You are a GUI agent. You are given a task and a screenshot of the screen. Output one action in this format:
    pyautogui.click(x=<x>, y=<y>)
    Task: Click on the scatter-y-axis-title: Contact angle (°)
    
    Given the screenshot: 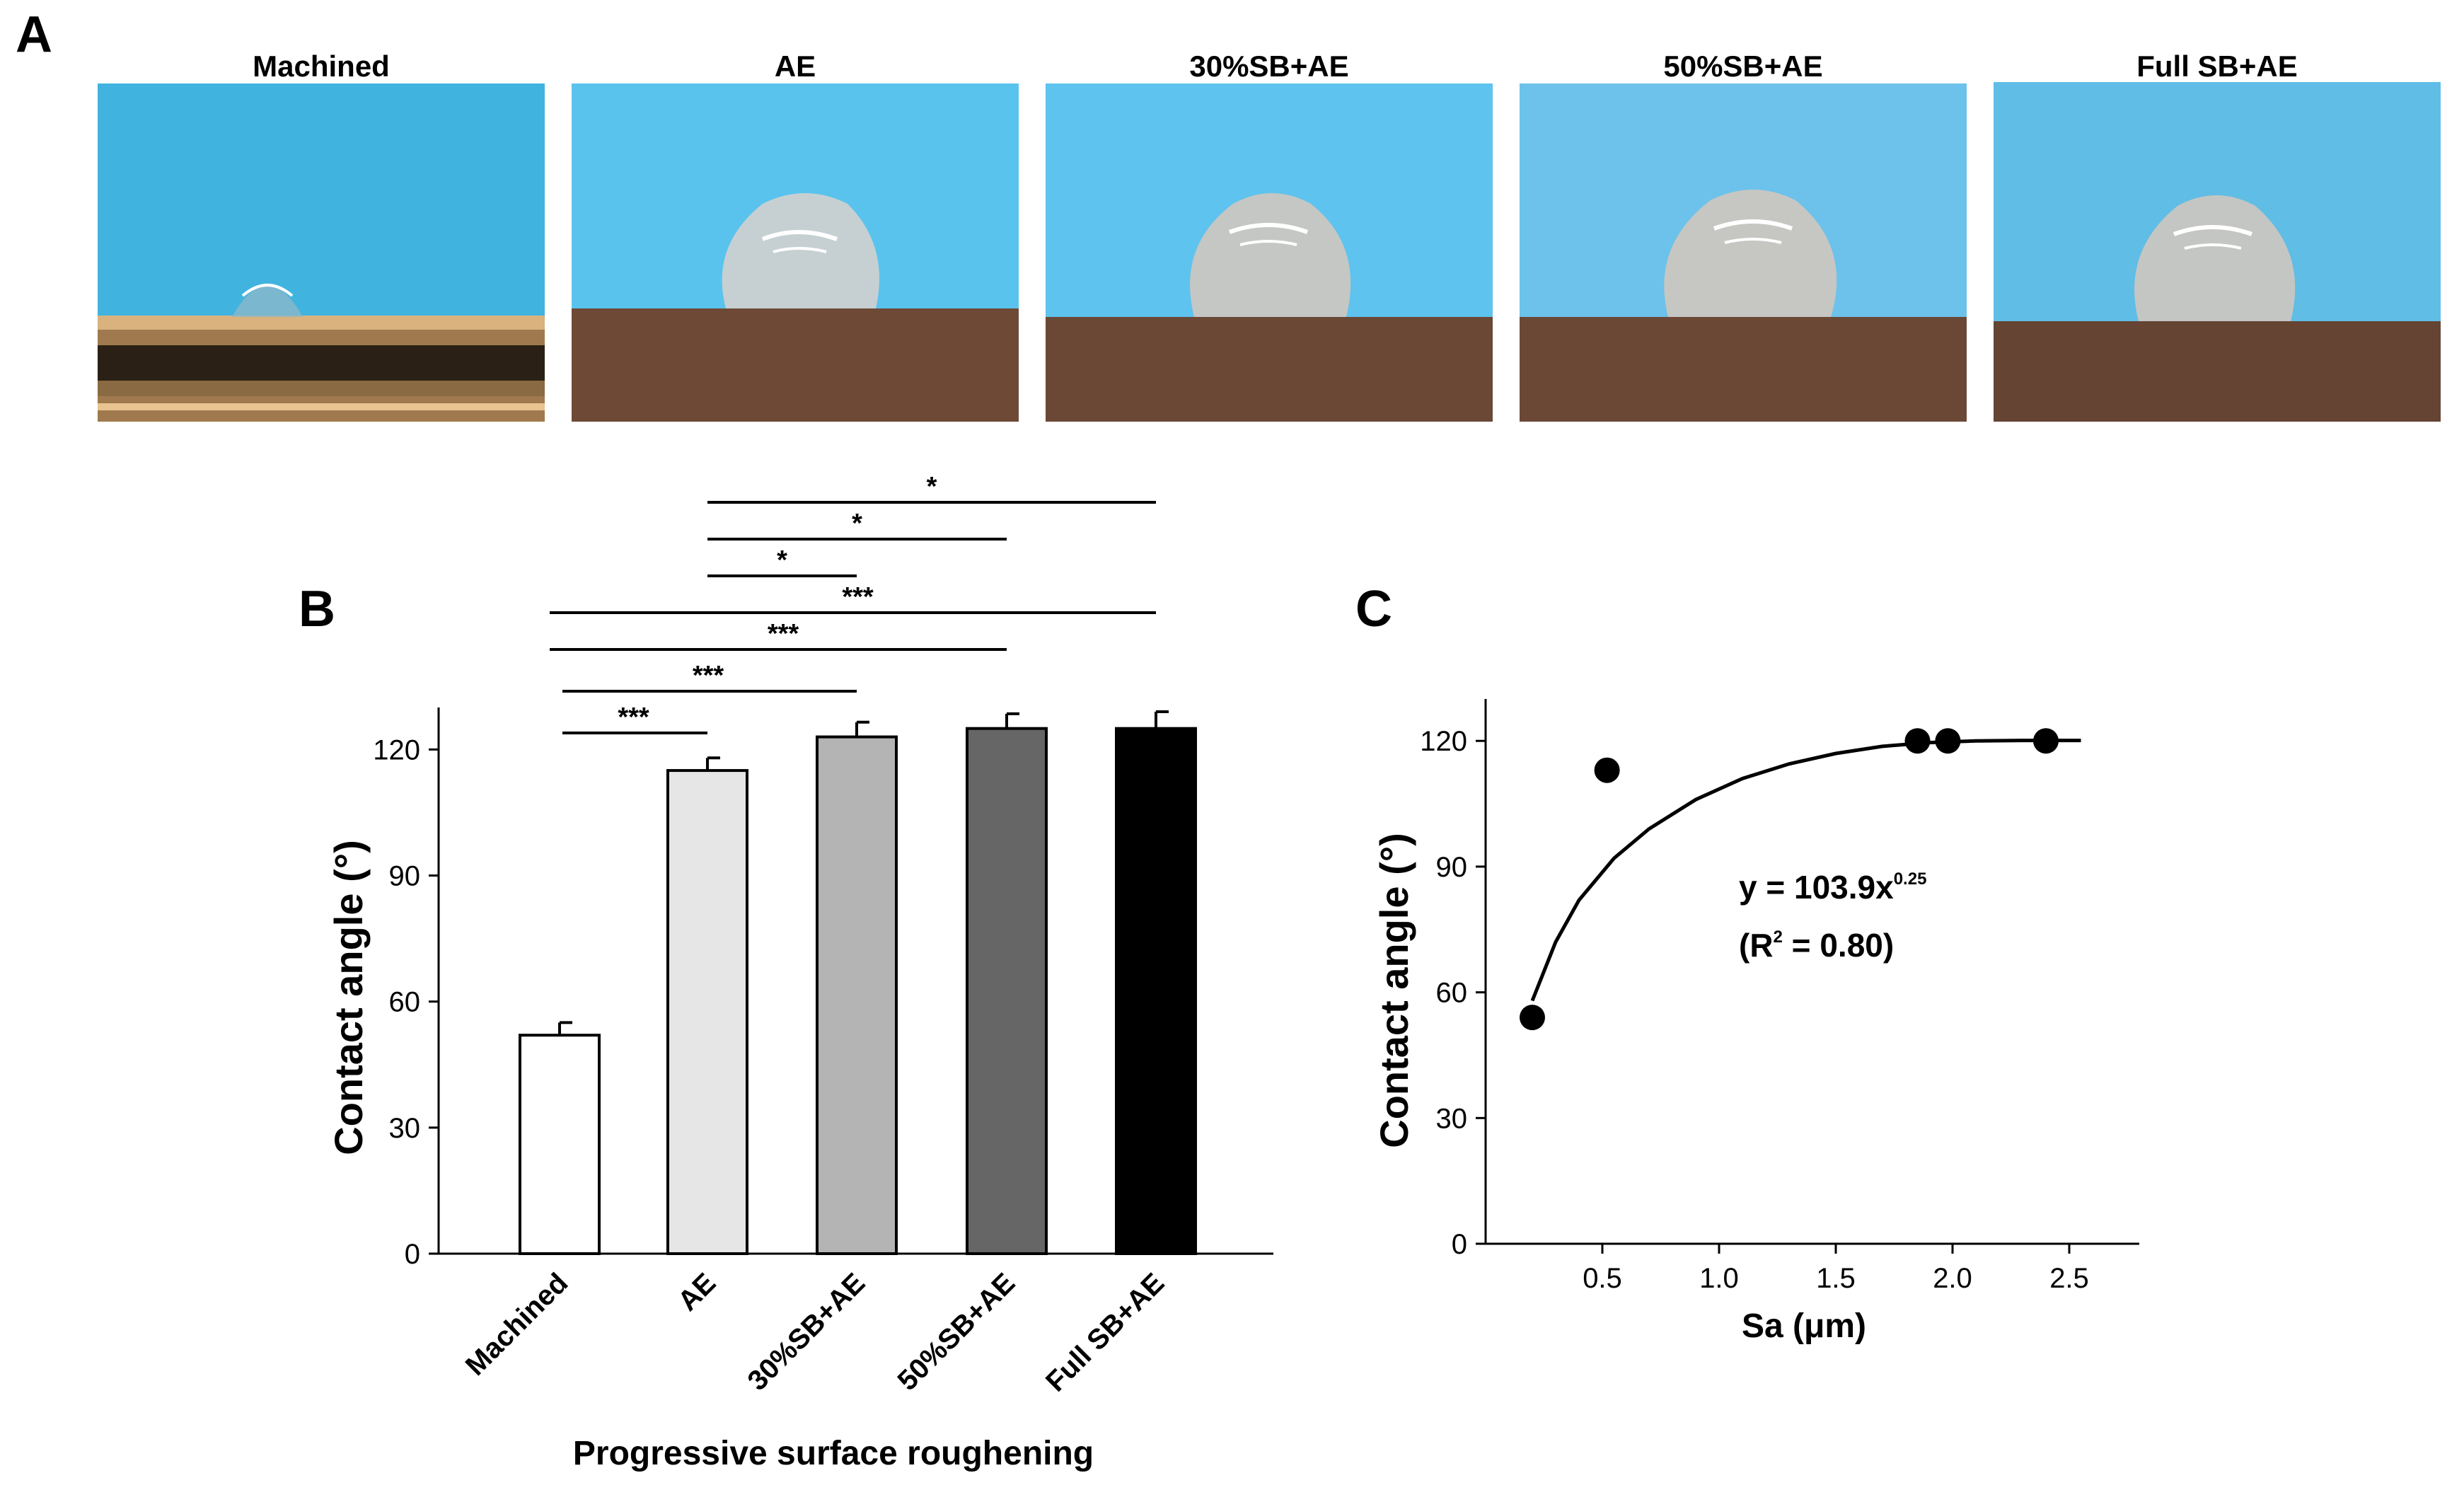 What is the action you would take?
    pyautogui.click(x=1394, y=990)
    